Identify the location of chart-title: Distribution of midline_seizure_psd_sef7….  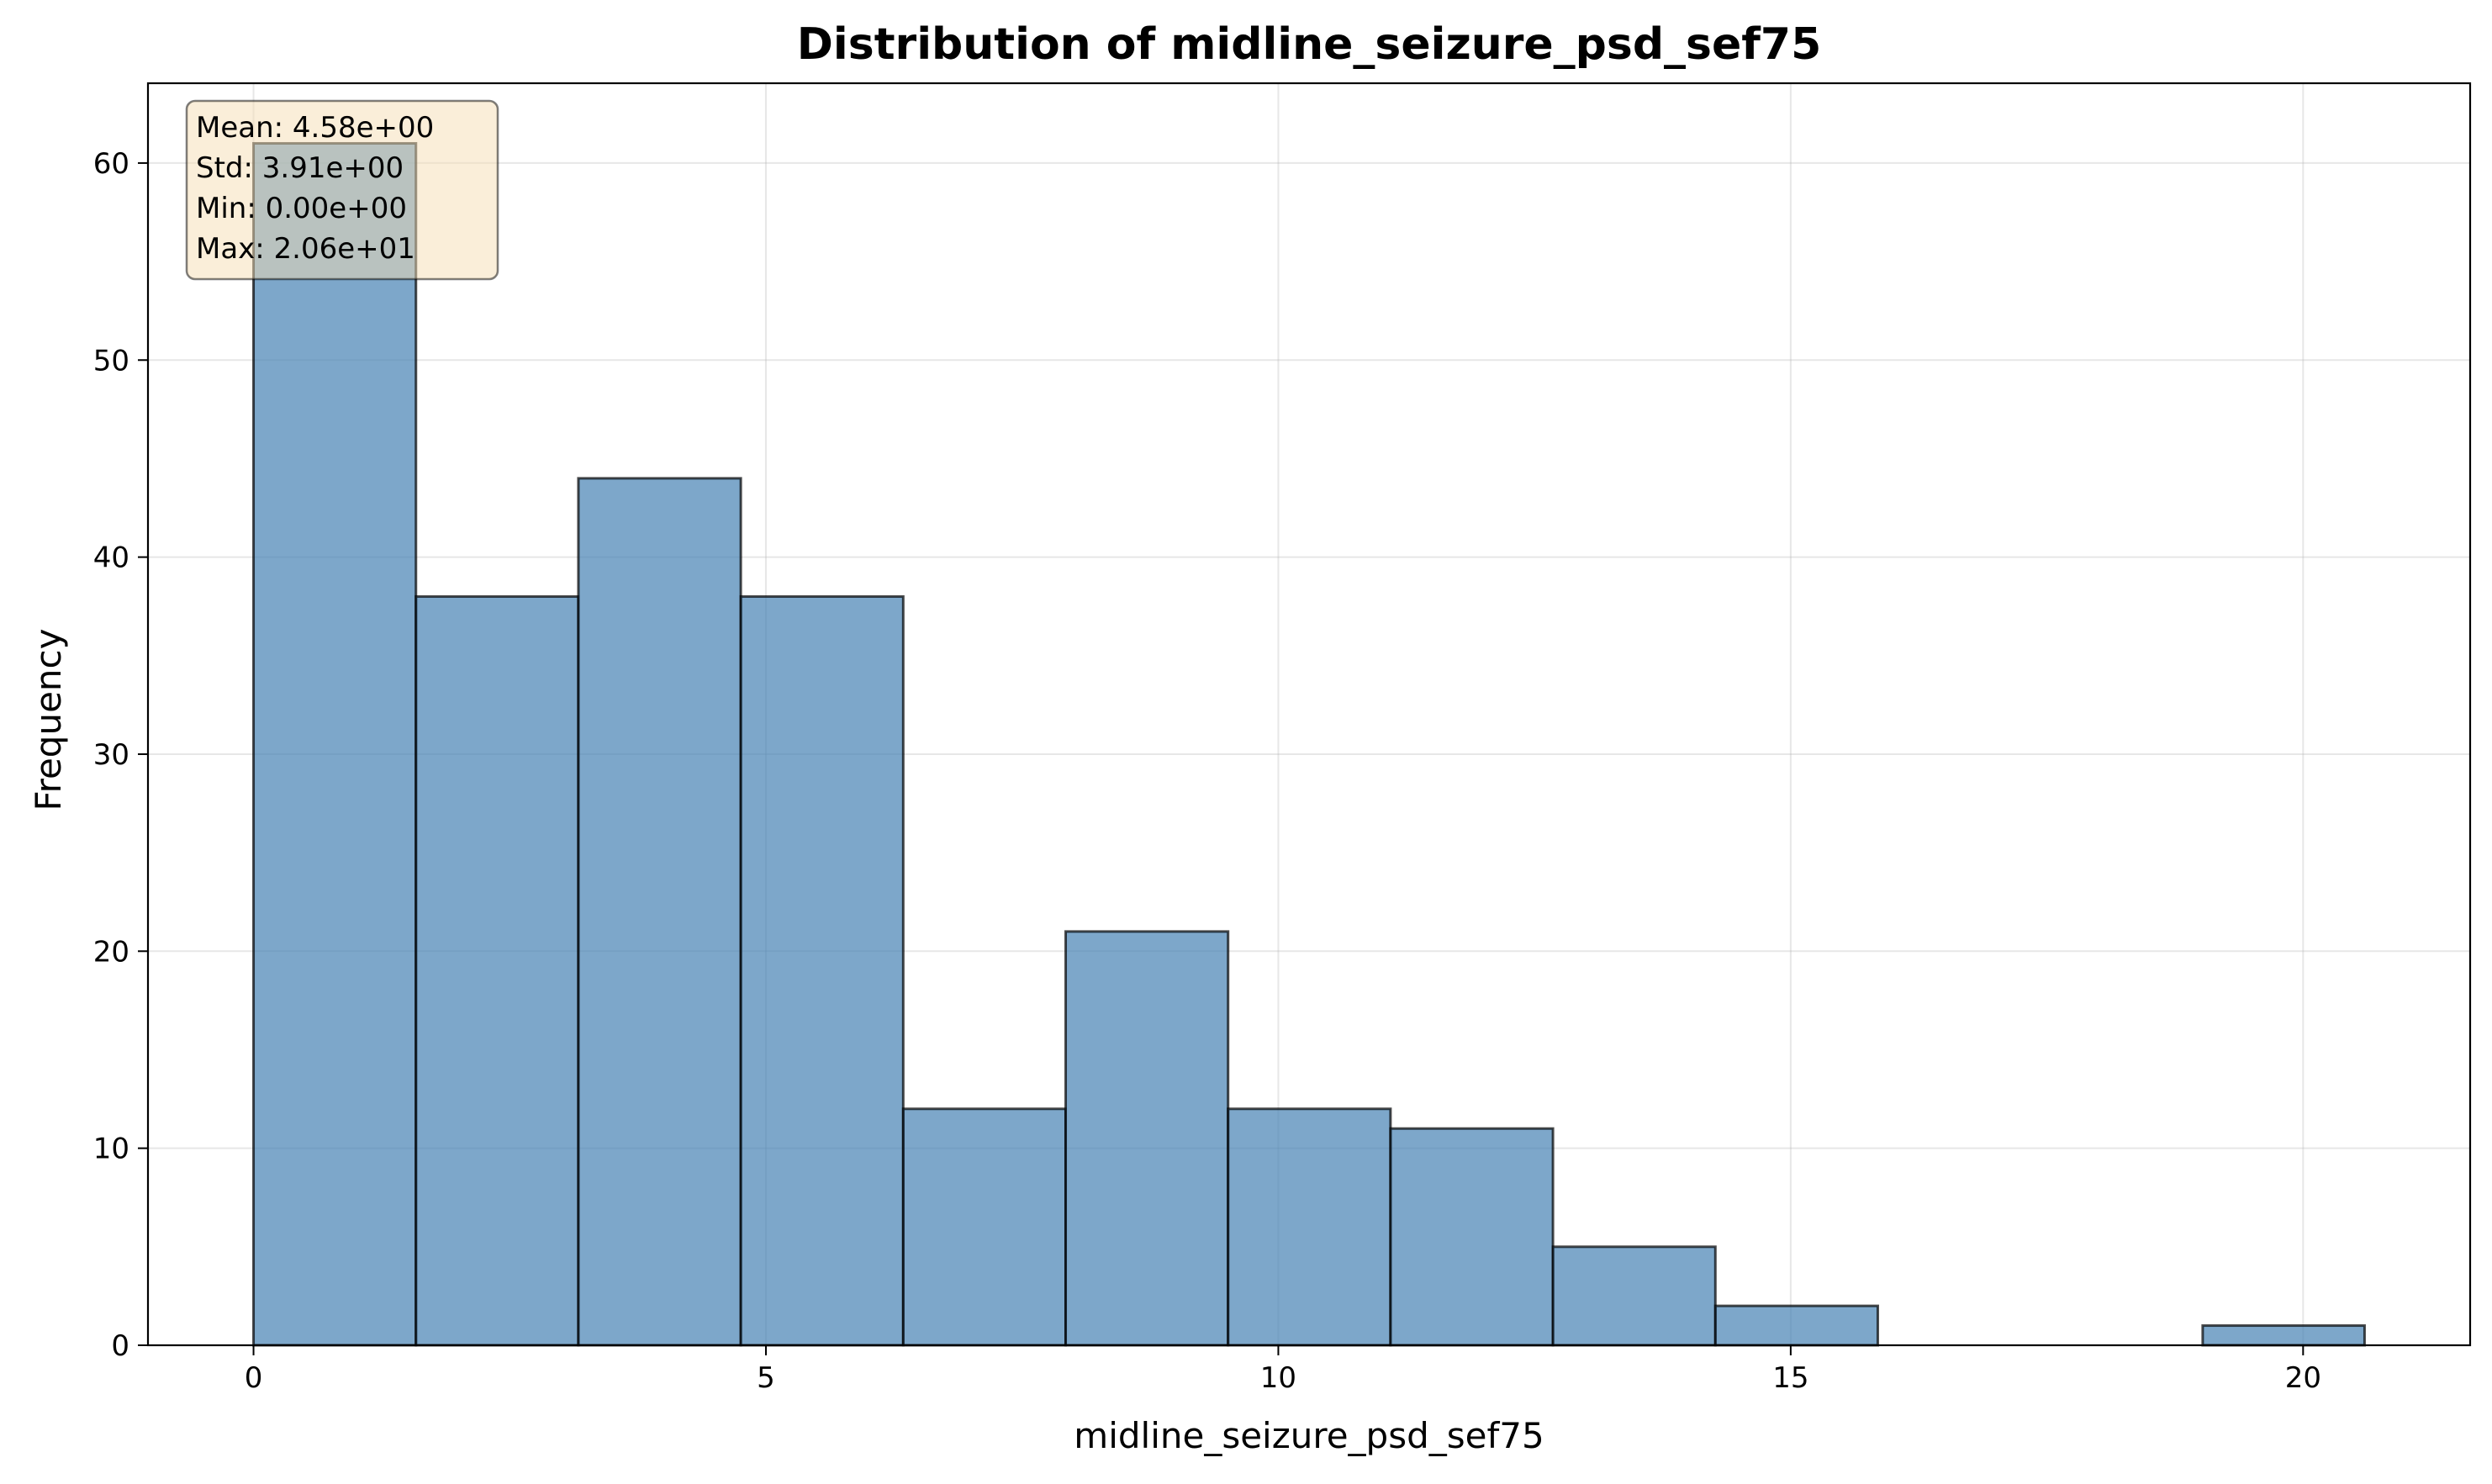
(1309, 44).